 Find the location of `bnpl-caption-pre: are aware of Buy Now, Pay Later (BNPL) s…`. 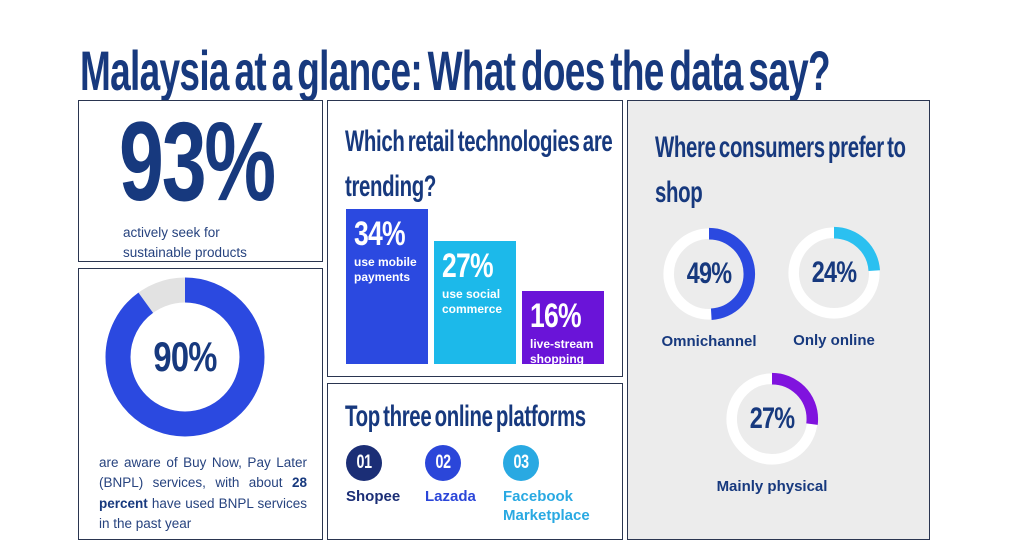

bnpl-caption-pre: are aware of Buy Now, Pay Later (BNPL) s… is located at coordinates (203, 473).